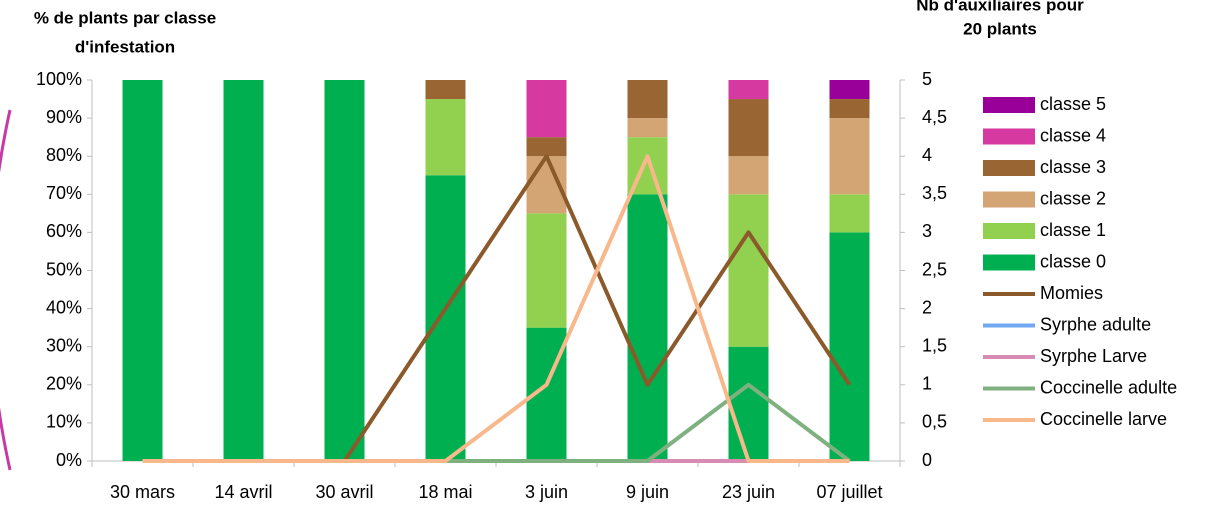 This screenshot has height=509, width=1225. I want to click on x-tick-label: 07 juillet, so click(849, 492).